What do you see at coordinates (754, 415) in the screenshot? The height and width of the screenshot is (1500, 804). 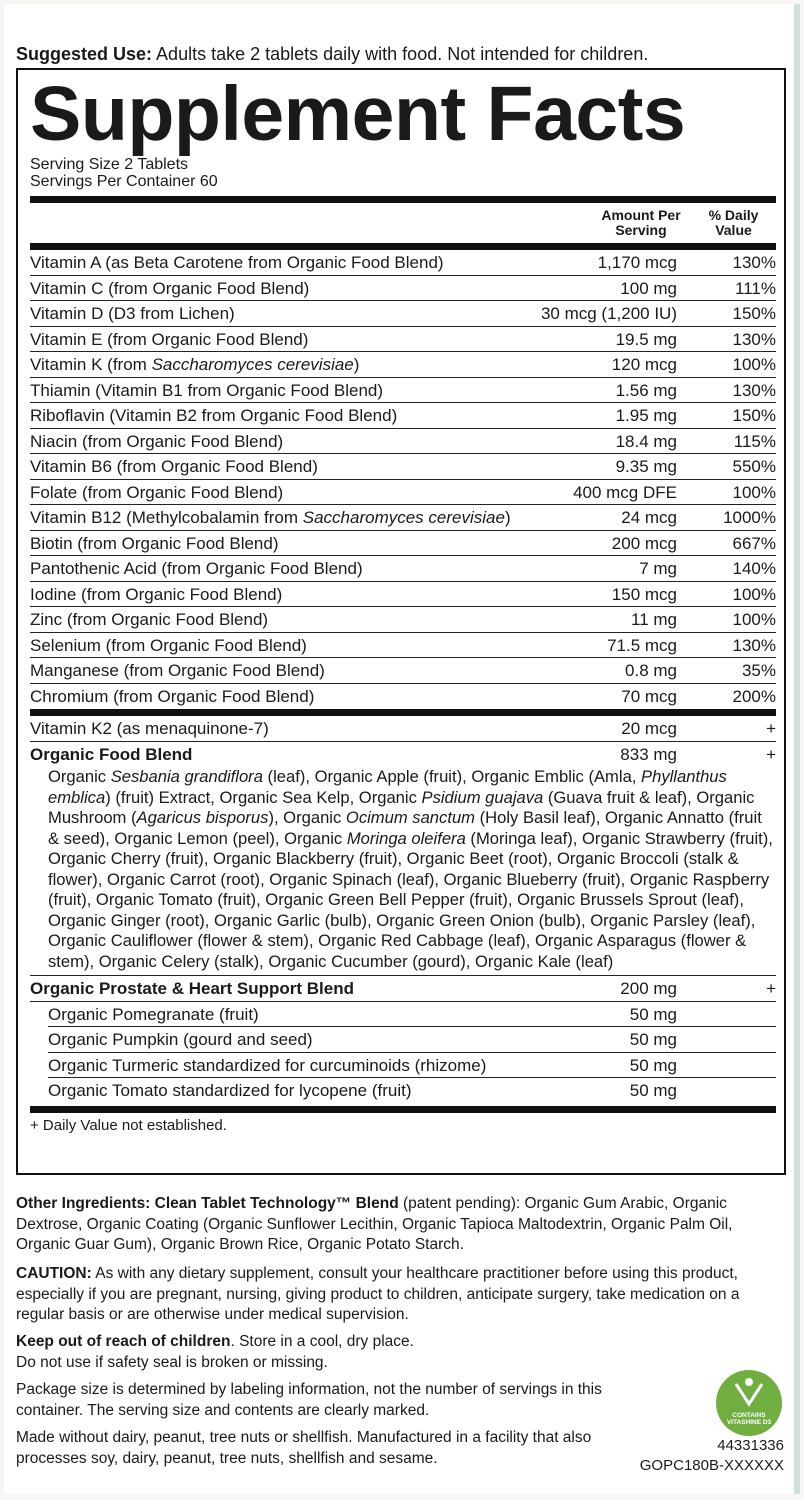 I see `daily-value: 150%` at bounding box center [754, 415].